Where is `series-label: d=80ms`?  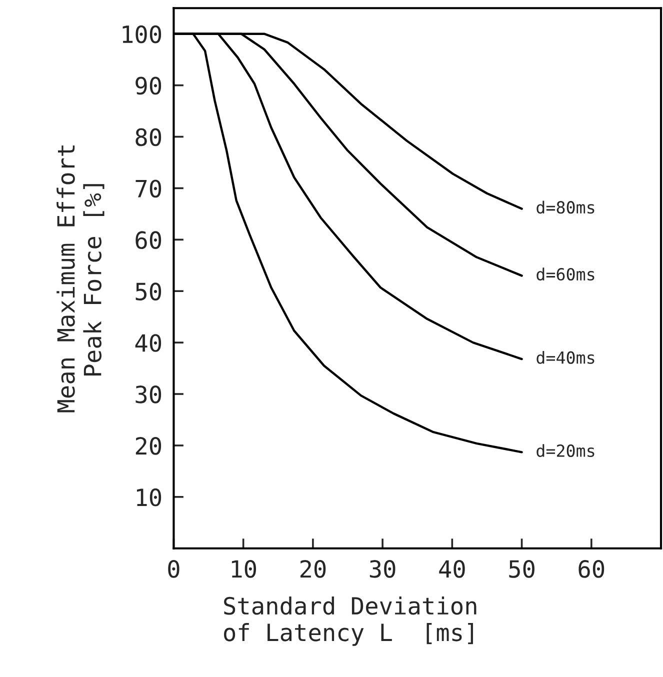 series-label: d=80ms is located at coordinates (565, 207).